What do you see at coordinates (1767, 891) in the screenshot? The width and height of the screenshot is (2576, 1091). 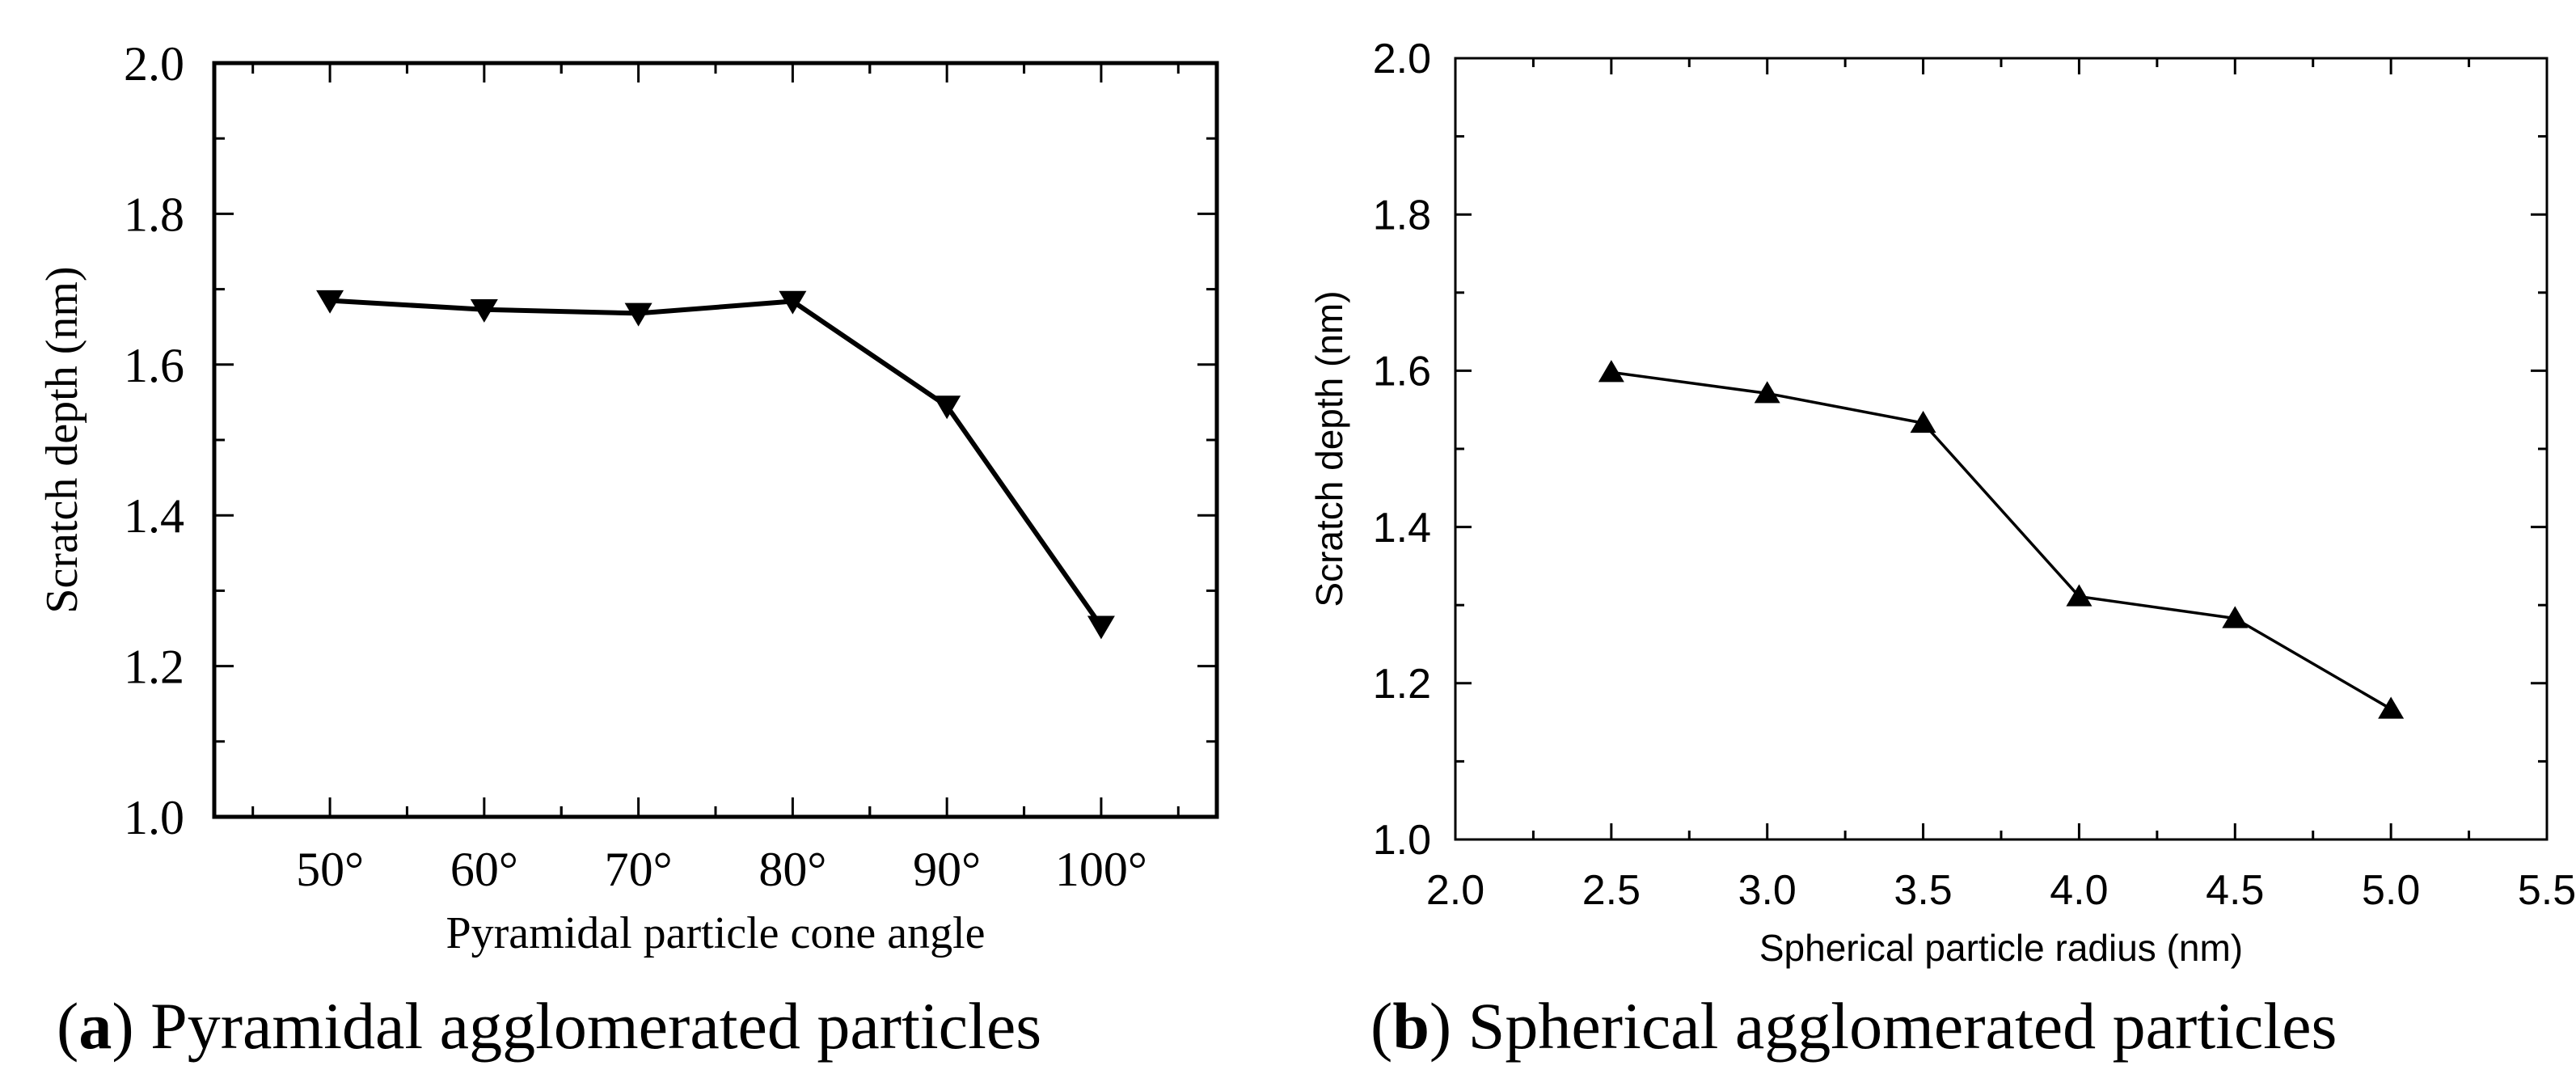 I see `x-tick-label-b: 3.0` at bounding box center [1767, 891].